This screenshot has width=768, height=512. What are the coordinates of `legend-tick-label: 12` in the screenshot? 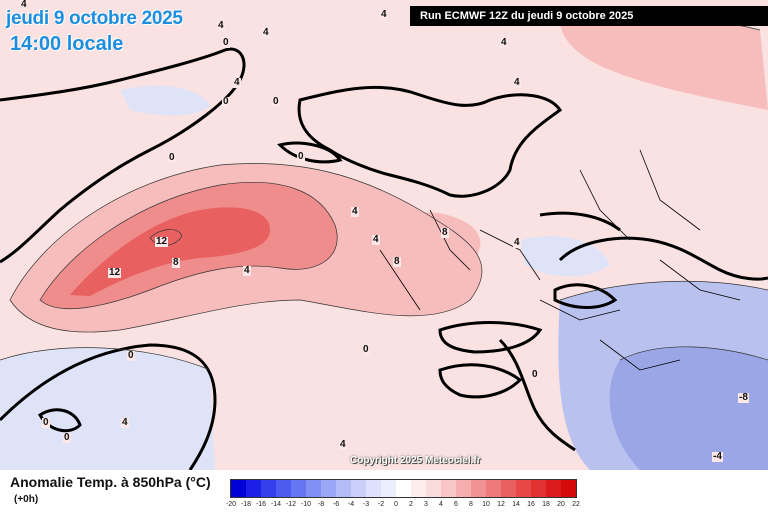 It's located at (501, 504).